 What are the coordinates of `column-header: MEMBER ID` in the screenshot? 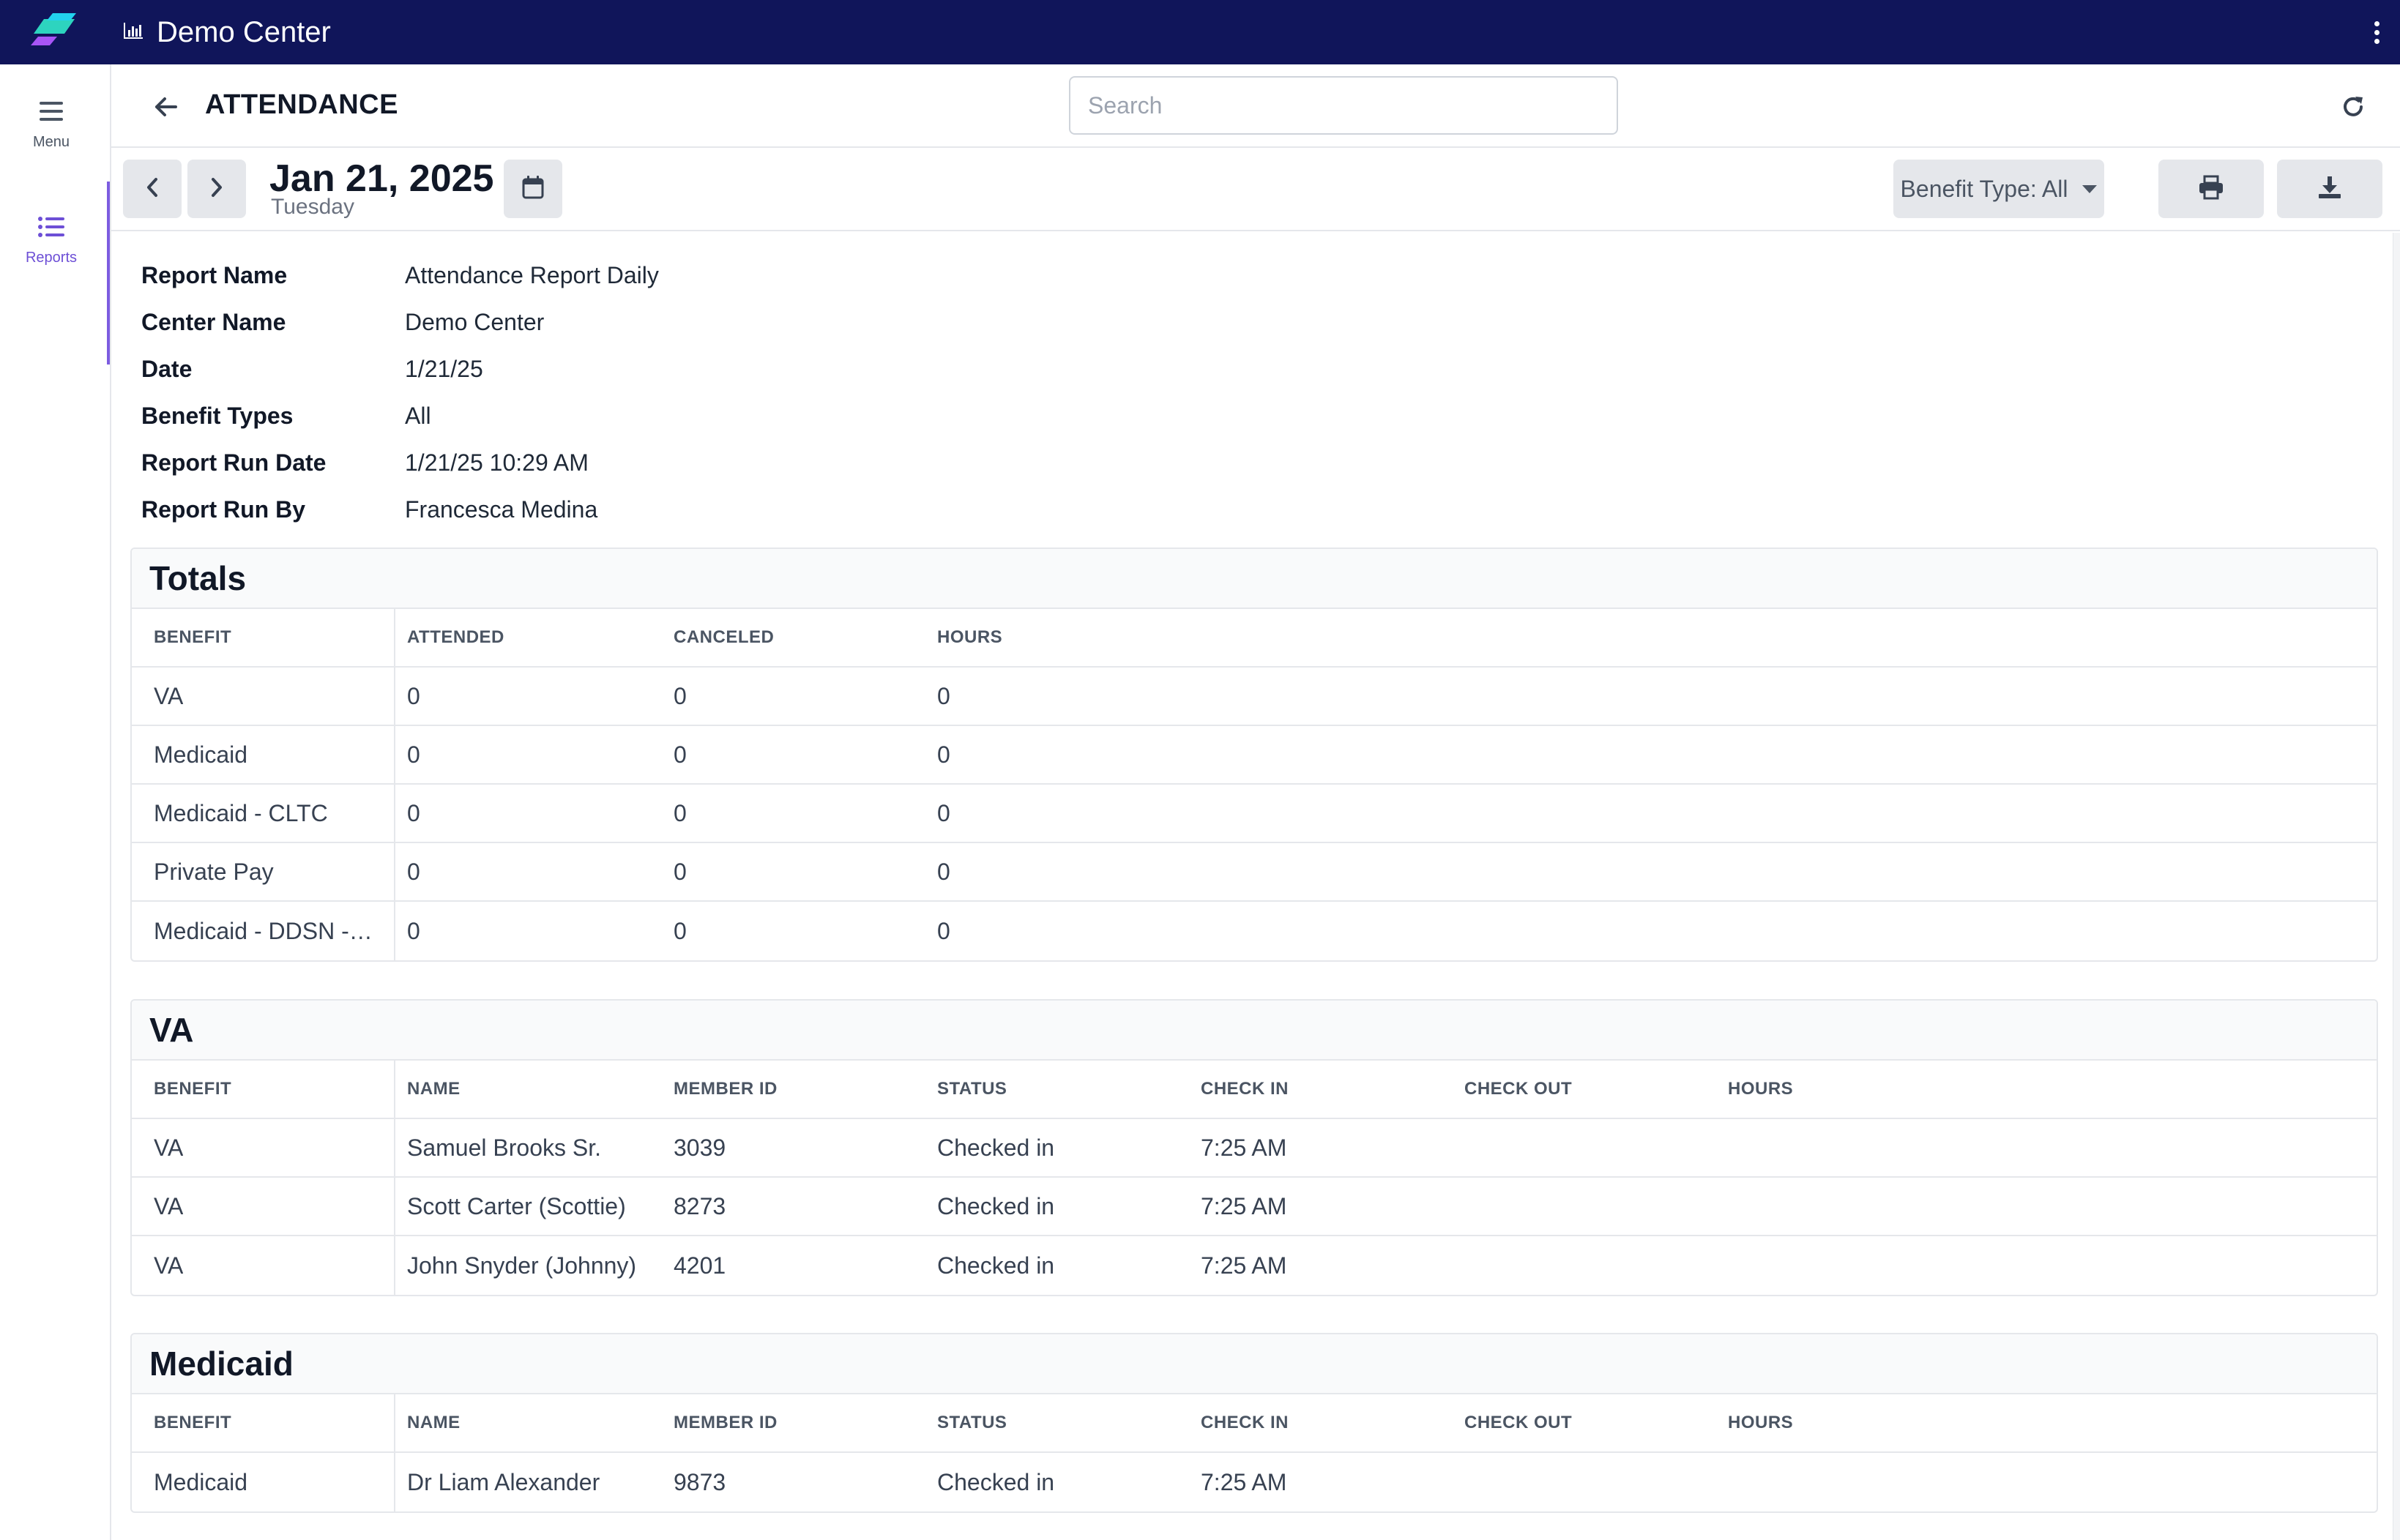 It's located at (726, 1089).